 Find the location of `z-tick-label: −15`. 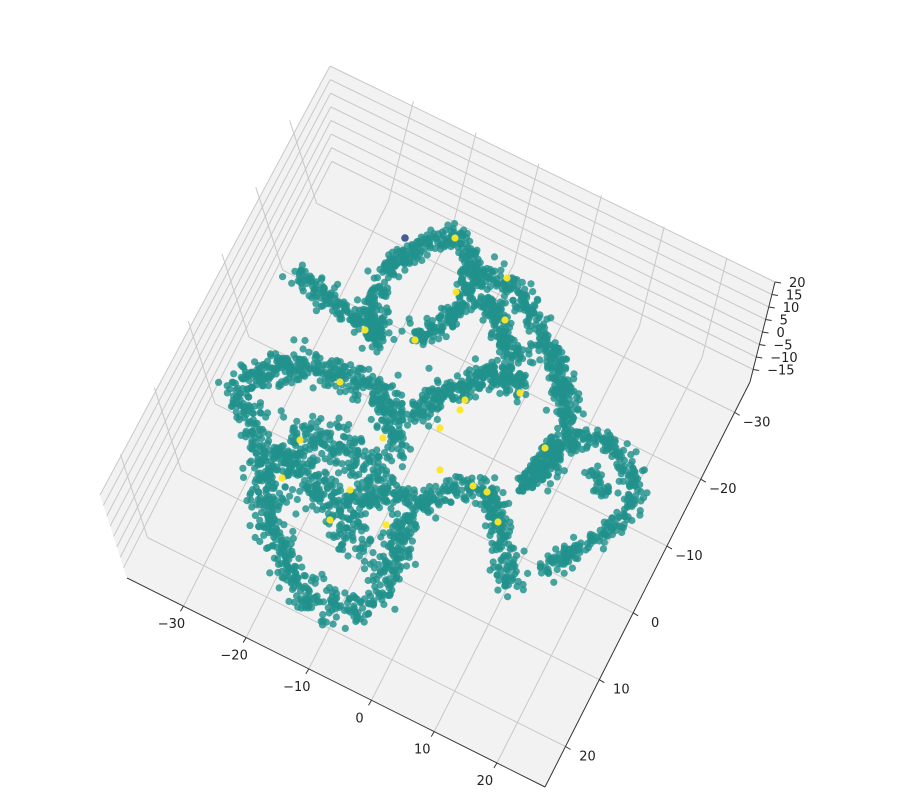

z-tick-label: −15 is located at coordinates (780, 371).